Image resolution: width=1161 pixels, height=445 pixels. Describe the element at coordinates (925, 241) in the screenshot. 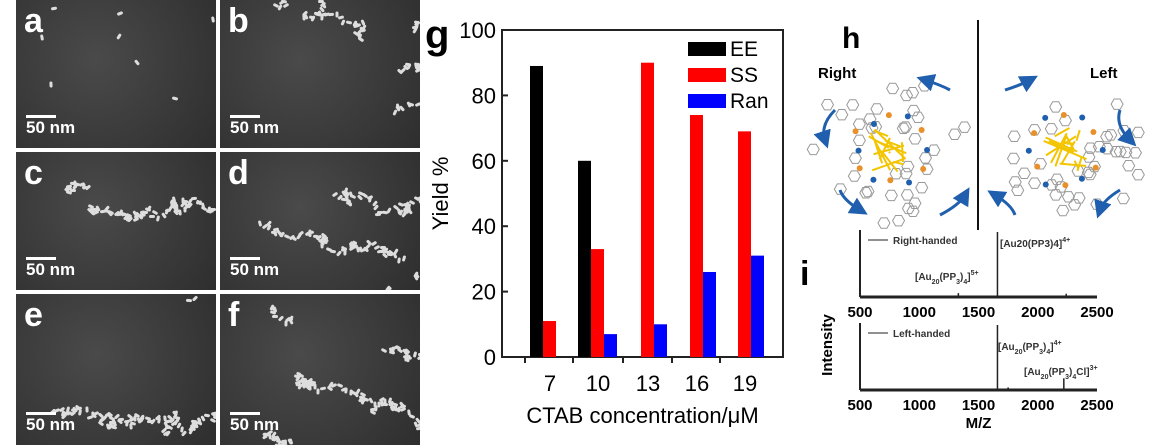

I see `legend-label: Right-handed` at that location.